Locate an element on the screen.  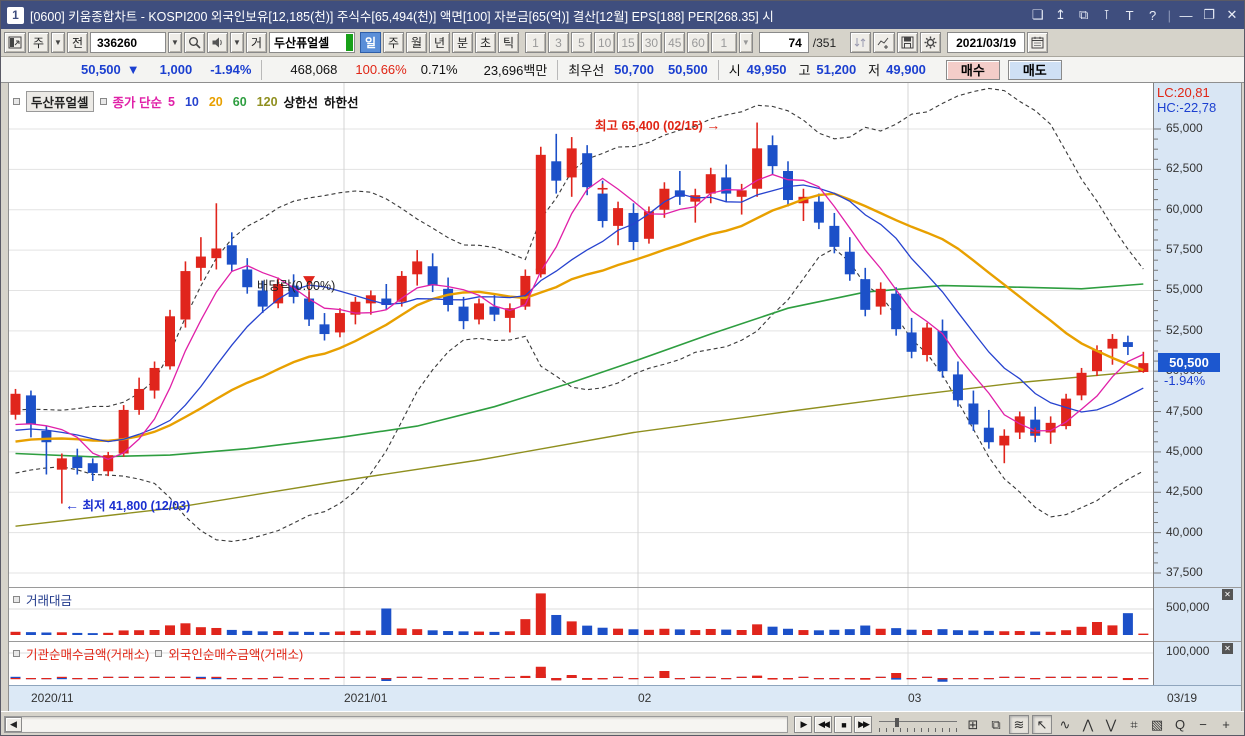
cascade-windows-icon: ⧉ is located at coordinates (996, 724).